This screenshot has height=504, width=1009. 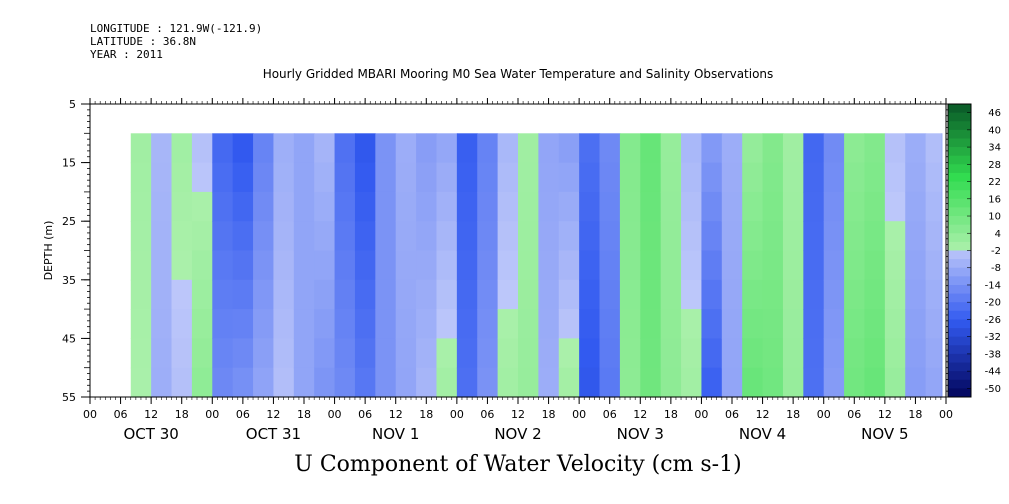 What do you see at coordinates (994, 148) in the screenshot?
I see `colorbar-label: 34` at bounding box center [994, 148].